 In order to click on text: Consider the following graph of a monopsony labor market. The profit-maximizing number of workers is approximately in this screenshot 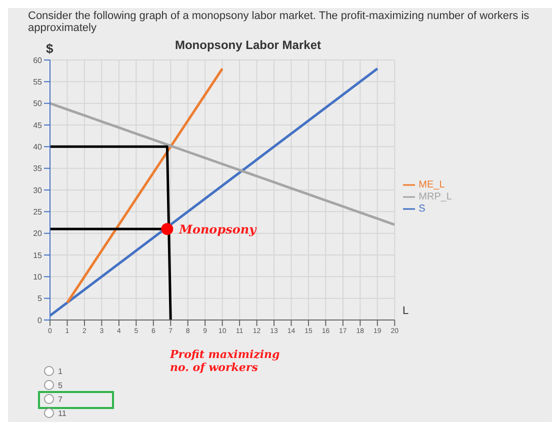, I will do `click(278, 21)`.